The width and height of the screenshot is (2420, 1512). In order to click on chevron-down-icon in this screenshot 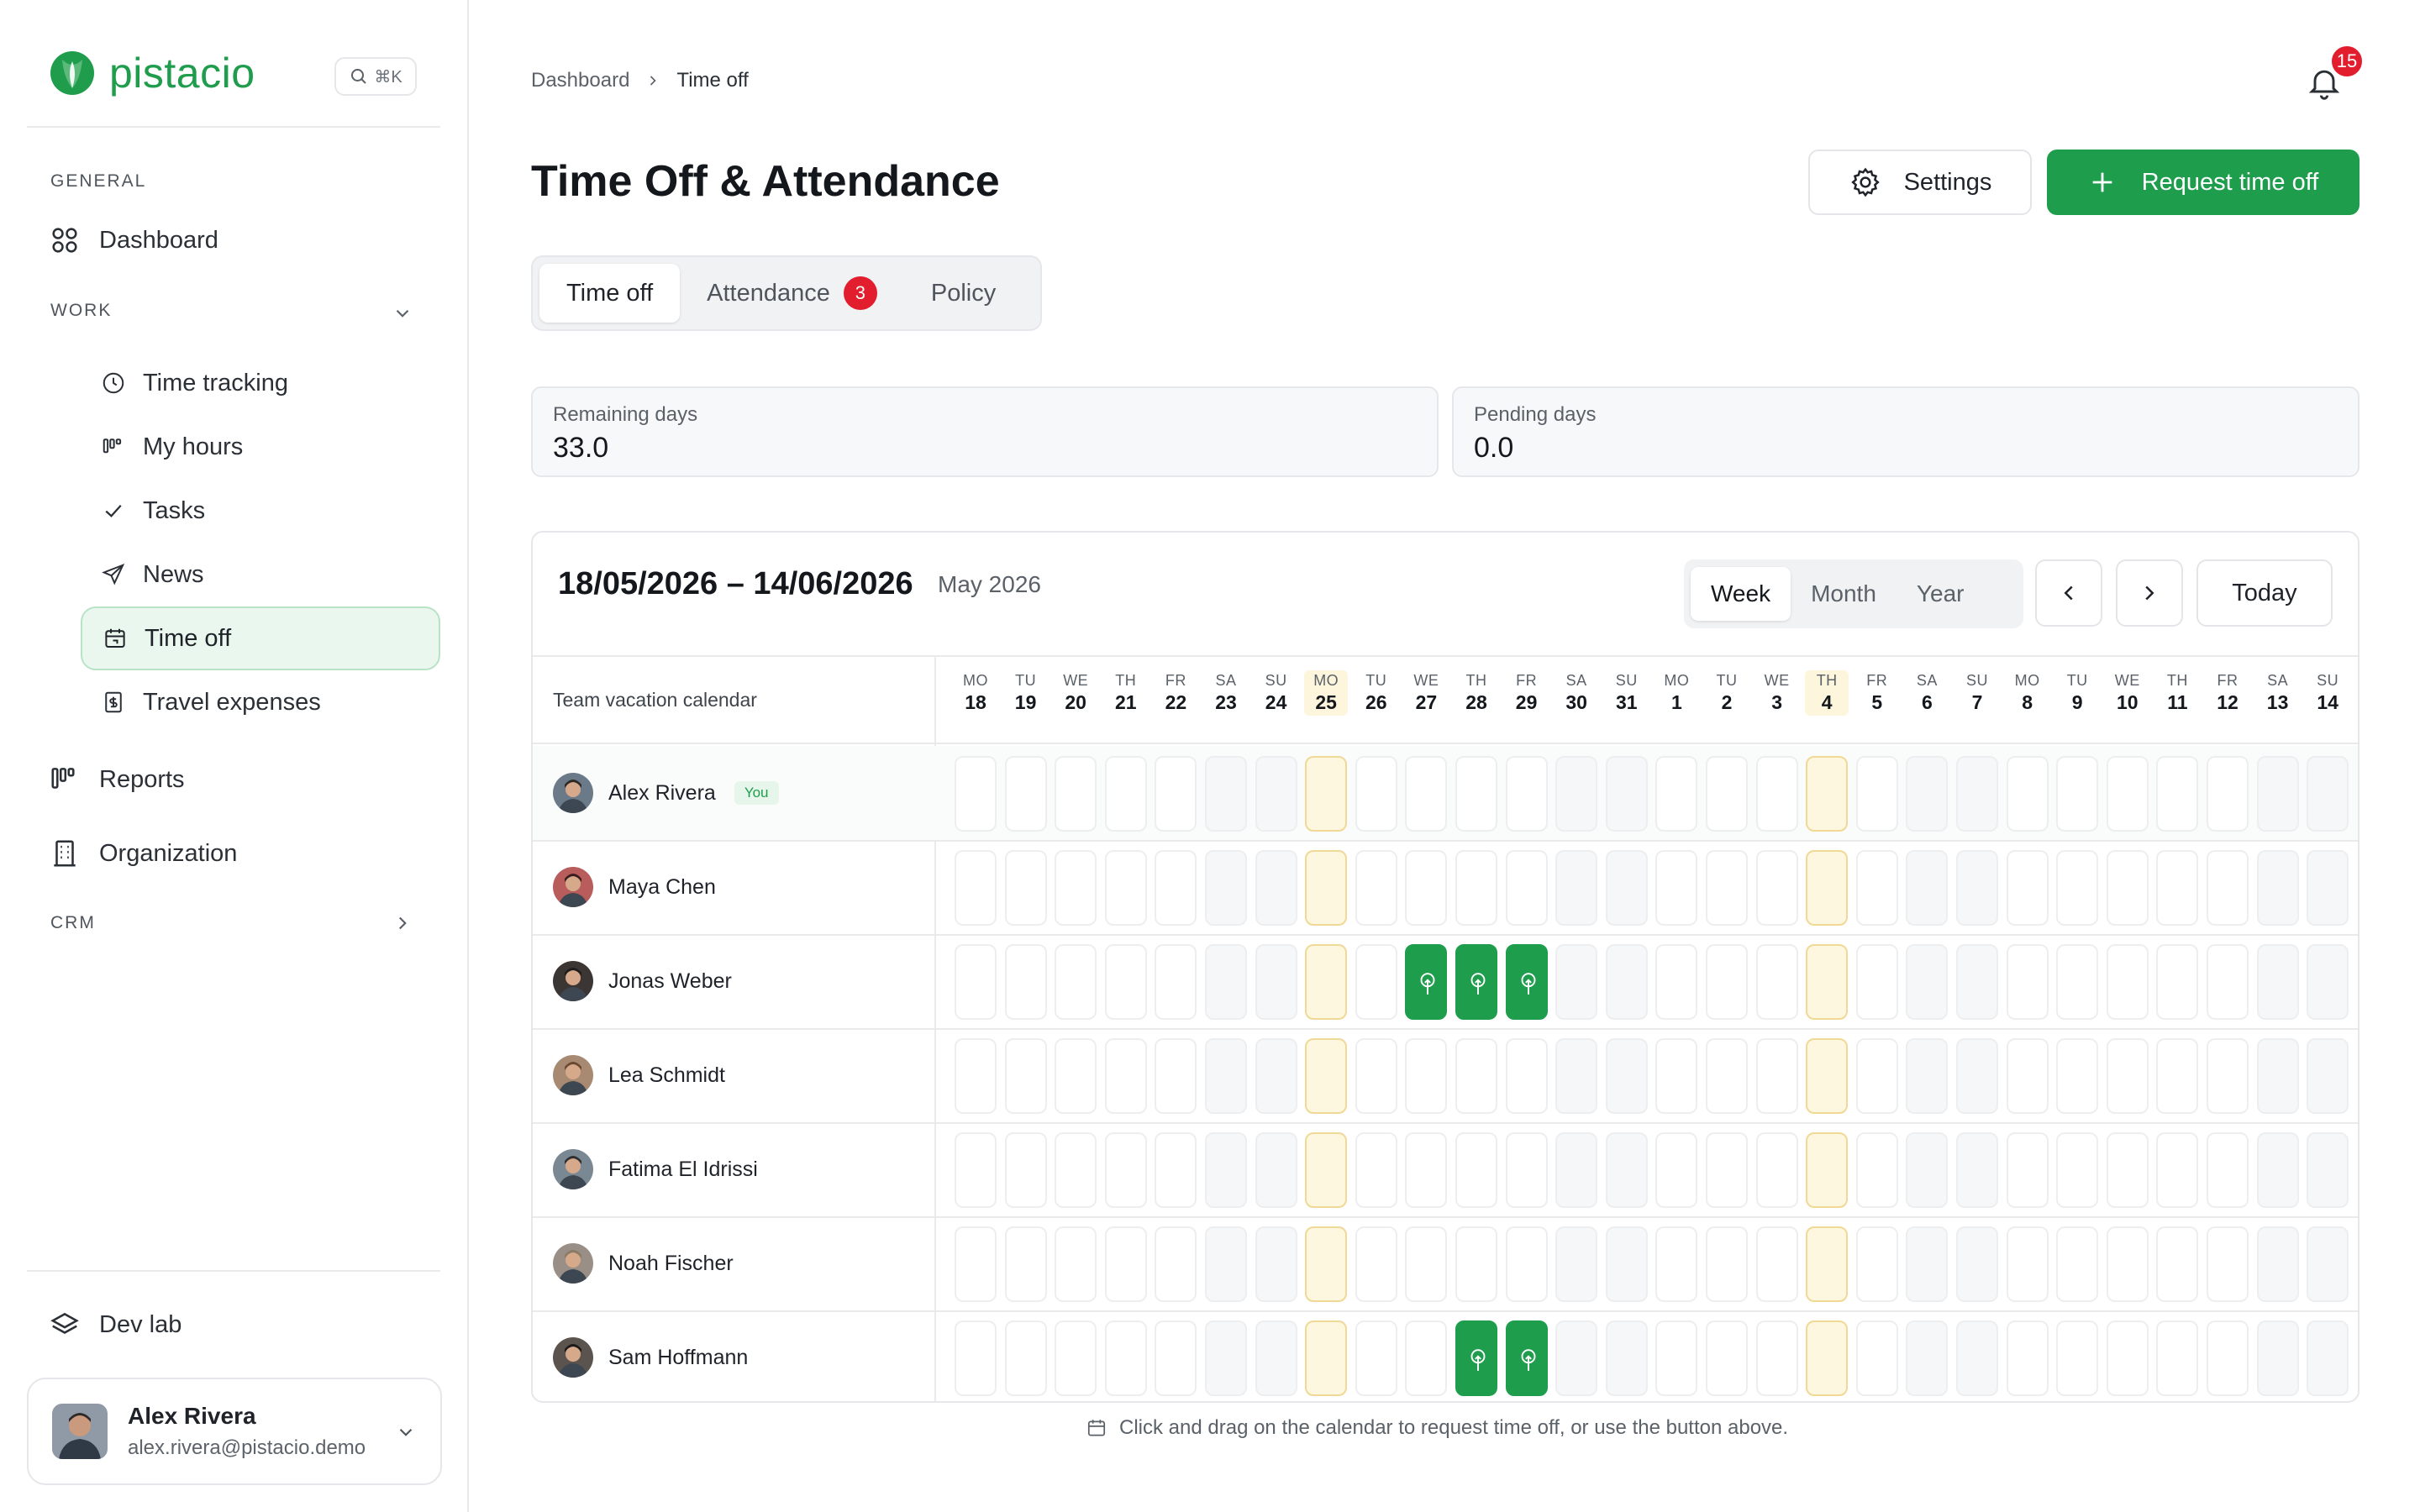, I will do `click(402, 313)`.